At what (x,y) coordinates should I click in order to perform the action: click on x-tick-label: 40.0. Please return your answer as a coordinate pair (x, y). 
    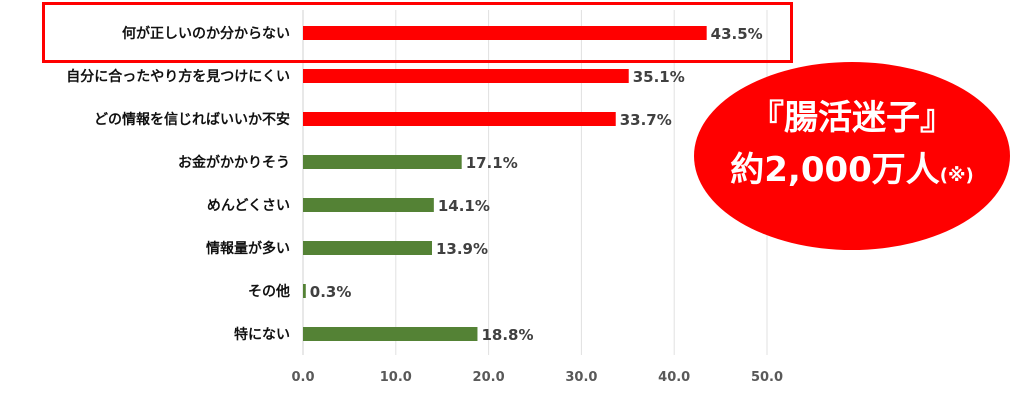
    Looking at the image, I should click on (674, 377).